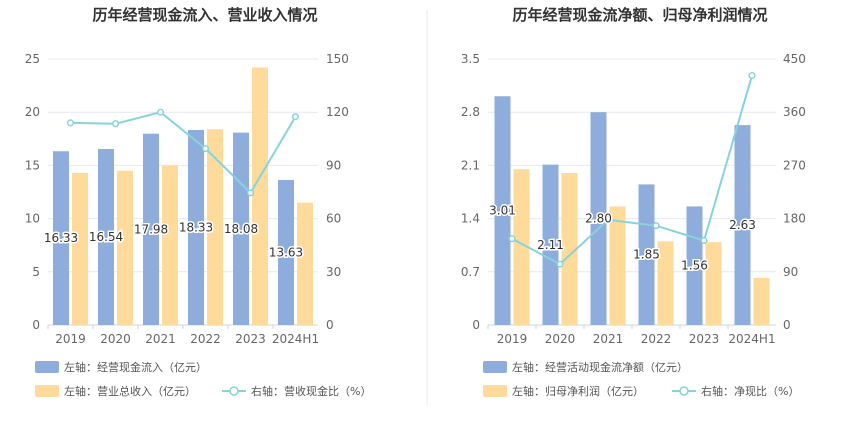  Describe the element at coordinates (470, 165) in the screenshot. I see `left-axis-tick-label: 2.1` at that location.